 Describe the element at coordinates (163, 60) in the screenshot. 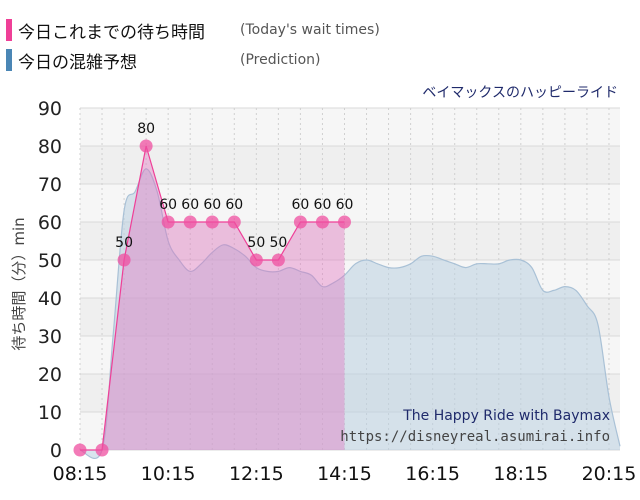

I see `legend-predicted: 今日の混雑予想 (Prediction)` at that location.